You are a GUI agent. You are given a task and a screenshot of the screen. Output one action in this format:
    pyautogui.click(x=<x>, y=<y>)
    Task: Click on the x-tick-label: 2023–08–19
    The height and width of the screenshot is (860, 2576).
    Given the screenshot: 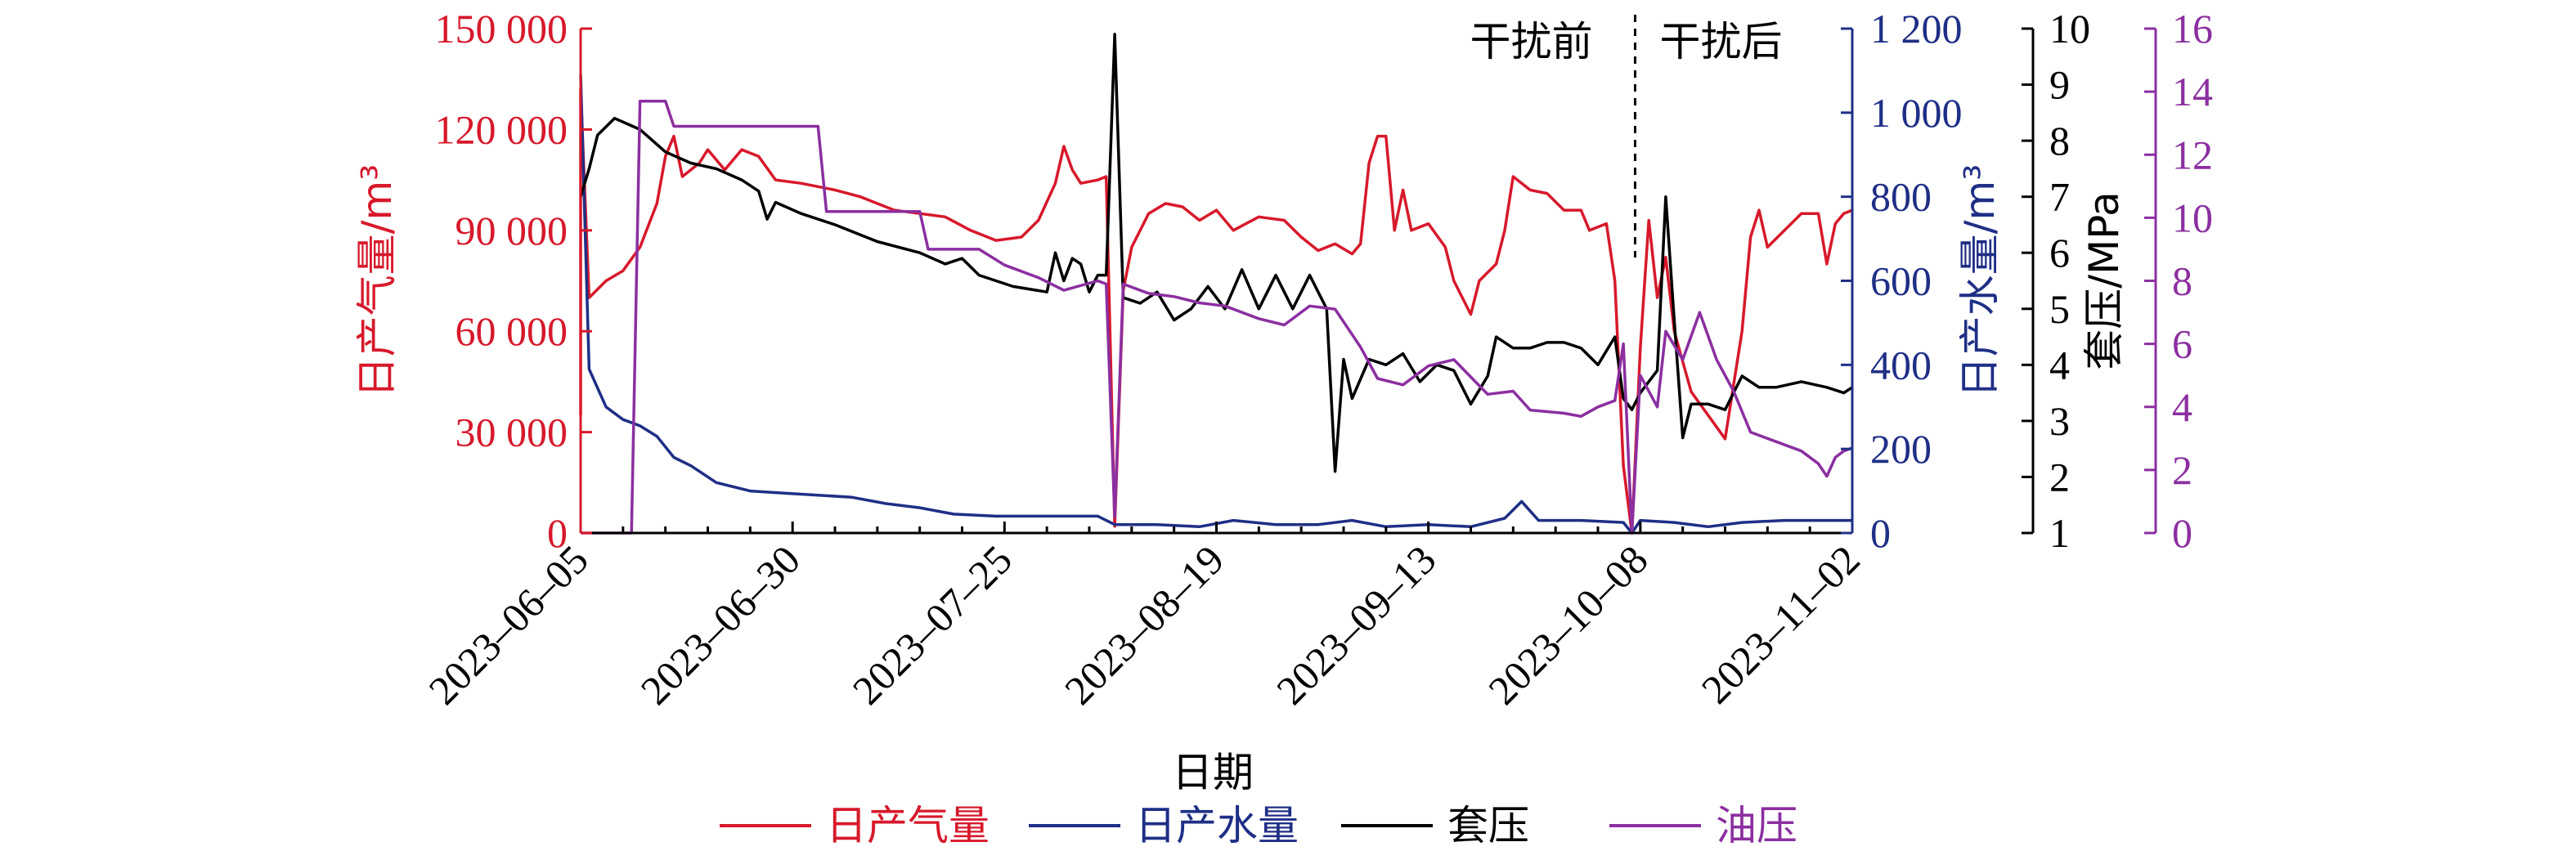 What is the action you would take?
    pyautogui.click(x=1144, y=624)
    